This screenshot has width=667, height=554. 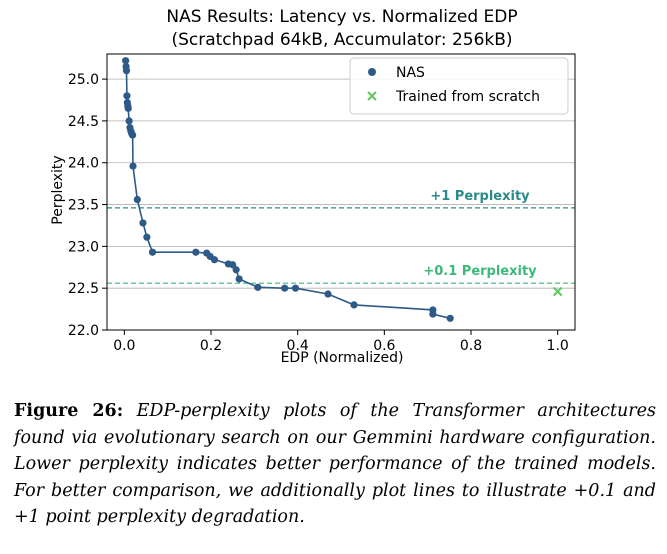 I want to click on y-tick-label: 24.5, so click(x=83, y=122).